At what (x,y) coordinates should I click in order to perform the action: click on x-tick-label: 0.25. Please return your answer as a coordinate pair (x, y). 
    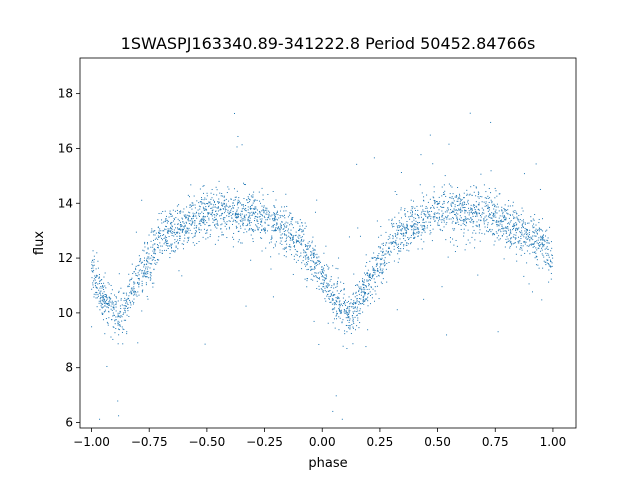
    Looking at the image, I should click on (380, 442).